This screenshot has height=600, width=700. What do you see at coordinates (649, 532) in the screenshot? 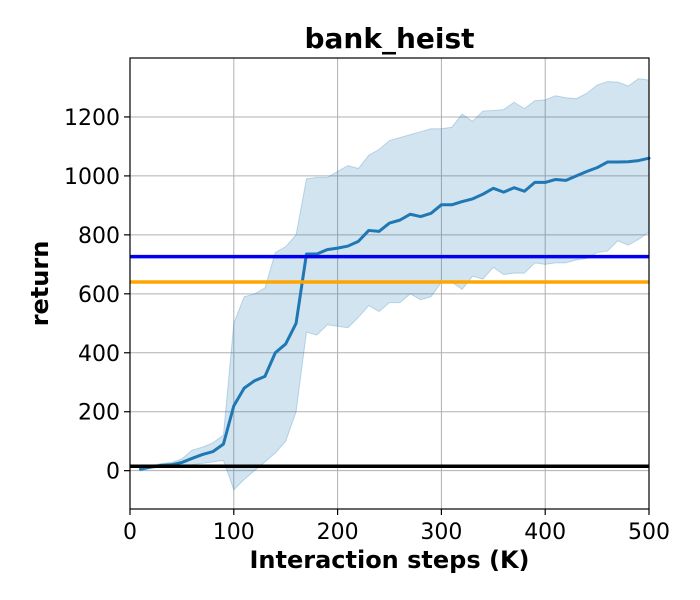
I see `x-tick-label: 500` at bounding box center [649, 532].